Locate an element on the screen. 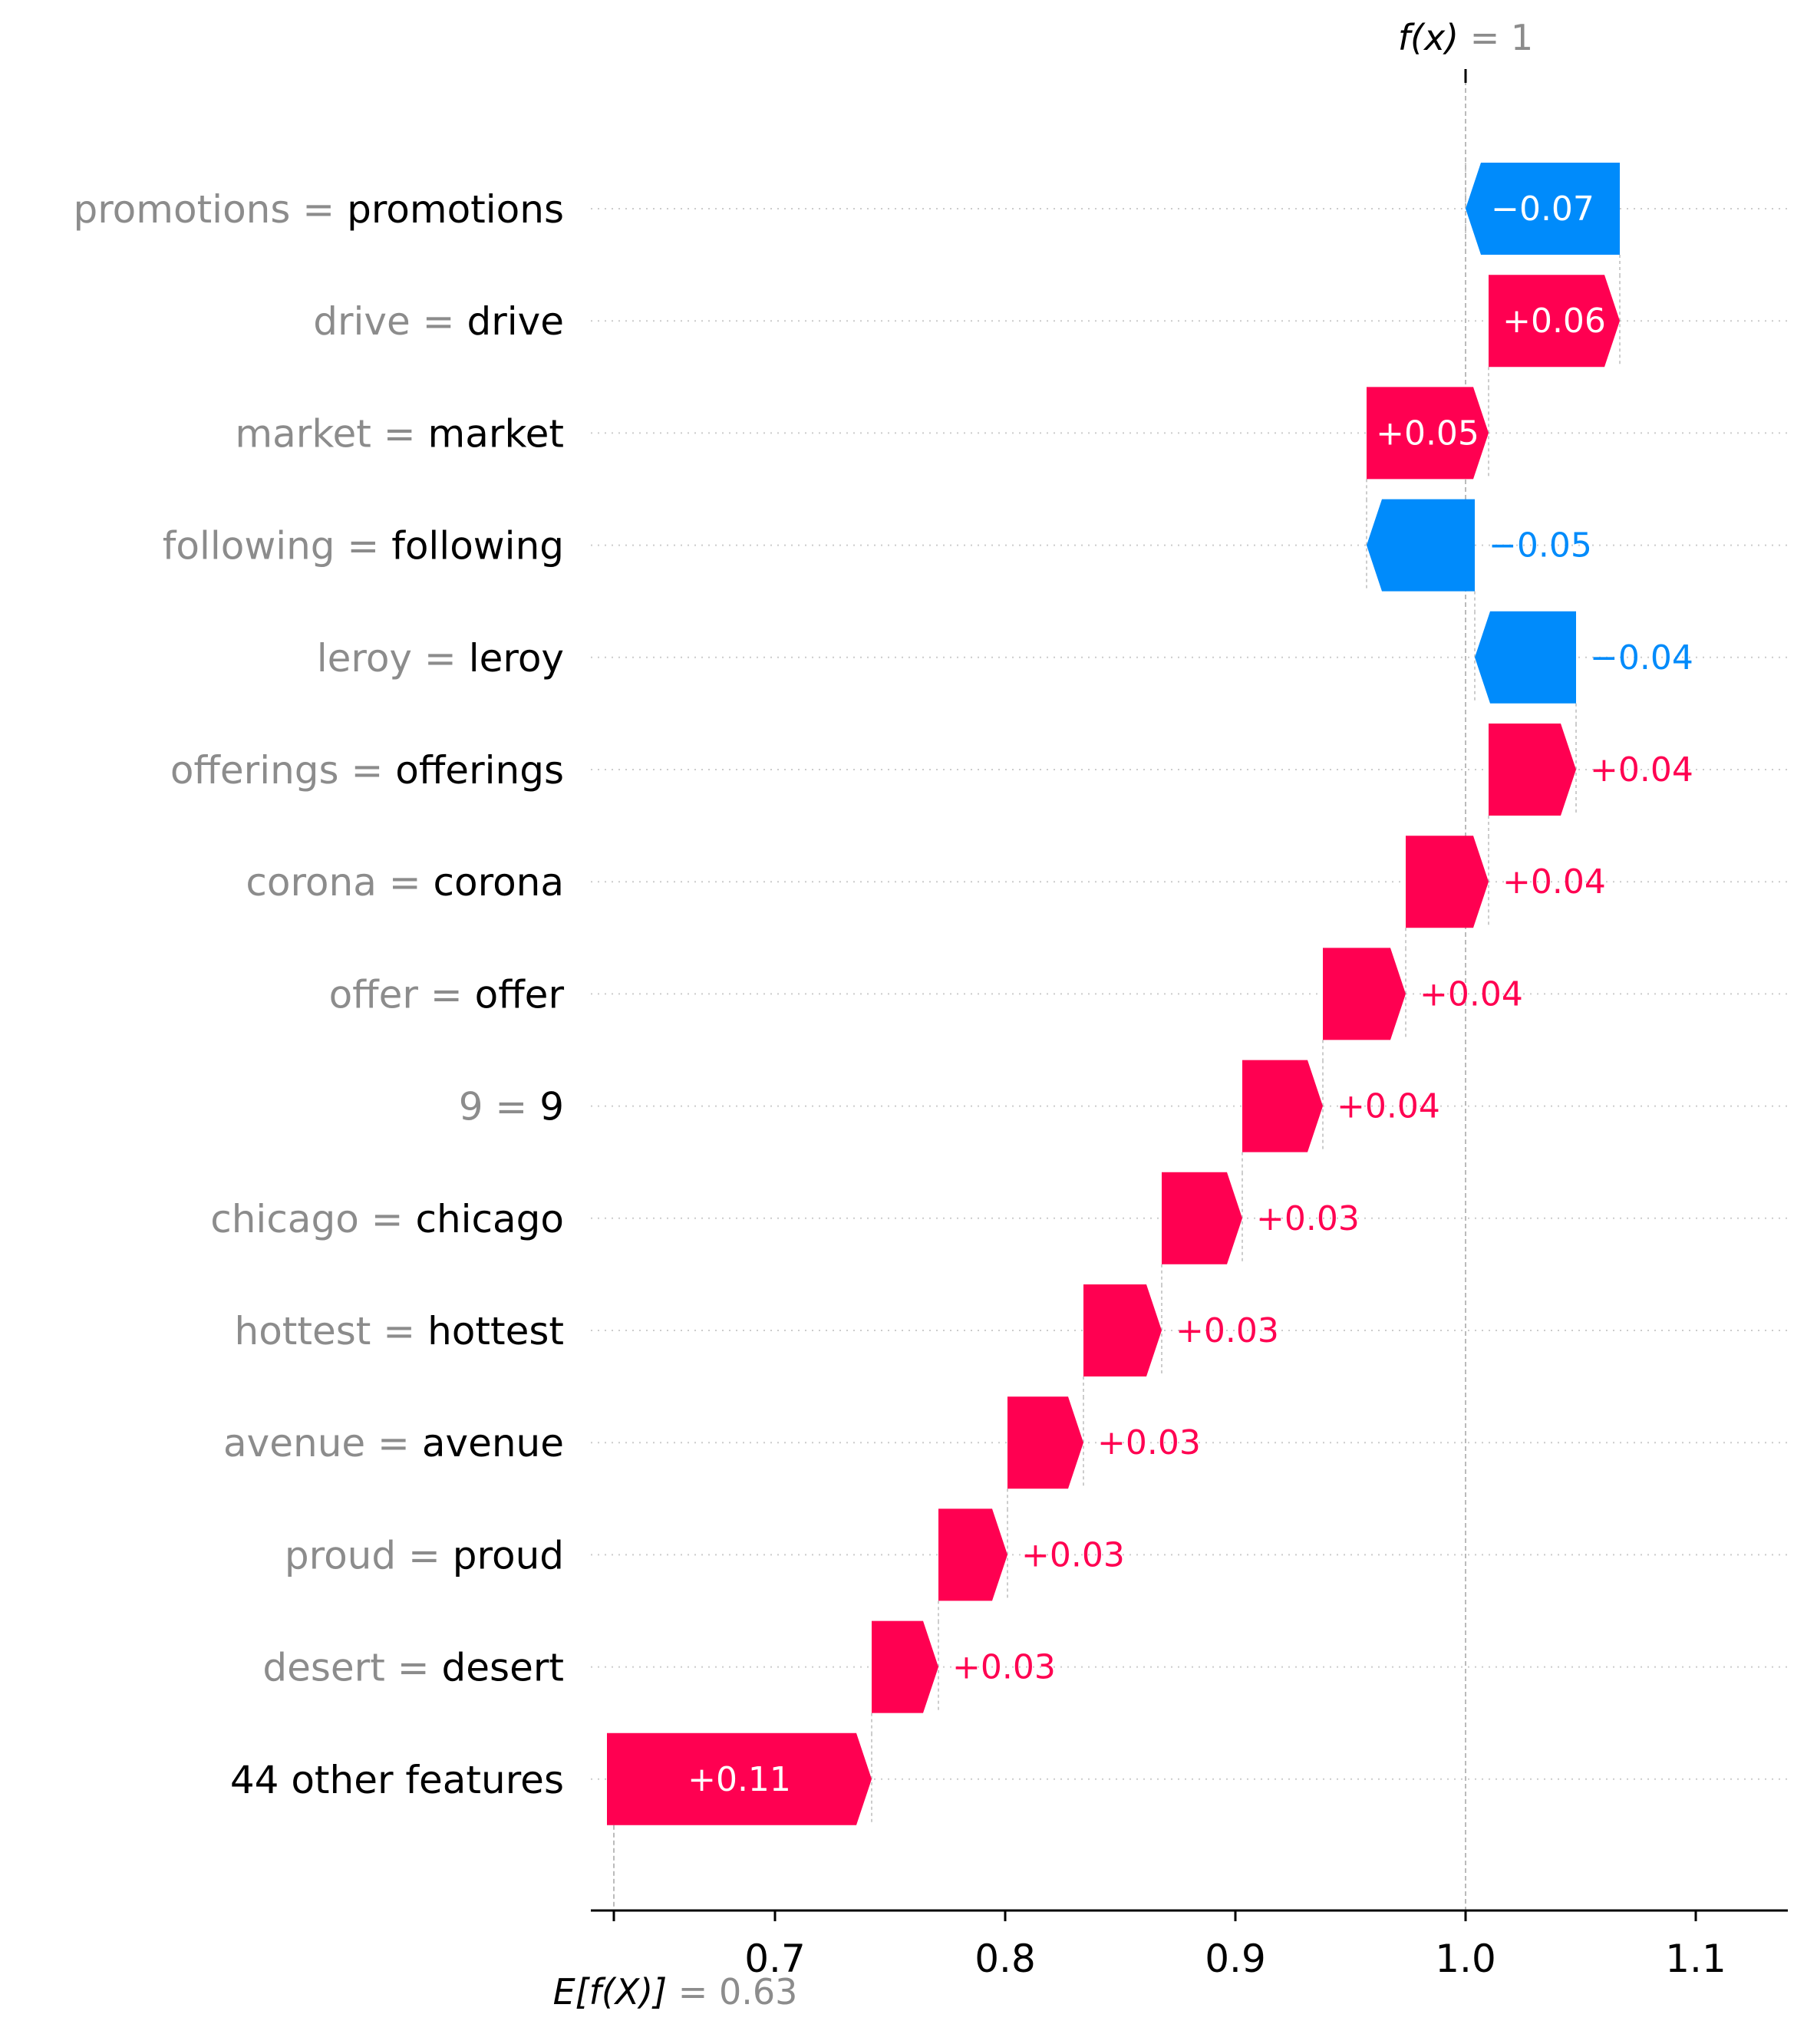 The width and height of the screenshot is (1817, 2044). efx-eq: = 0.63 is located at coordinates (738, 1992).